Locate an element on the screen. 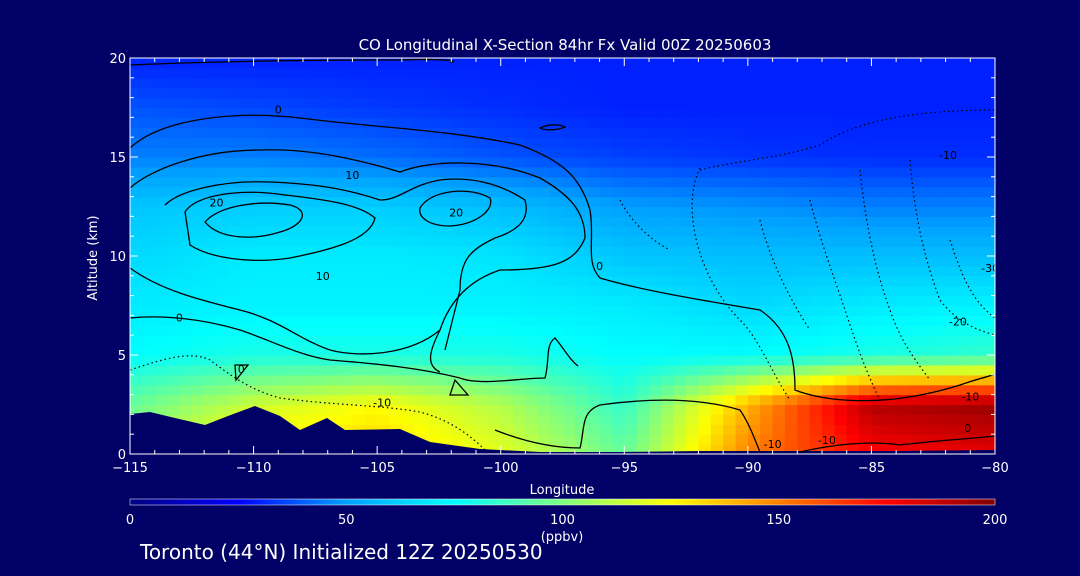  contour-label: -10 is located at coordinates (948, 155).